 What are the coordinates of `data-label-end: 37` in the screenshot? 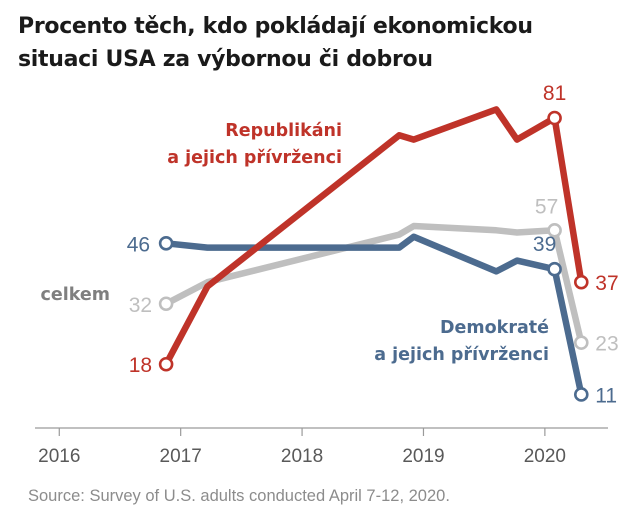 It's located at (606, 283).